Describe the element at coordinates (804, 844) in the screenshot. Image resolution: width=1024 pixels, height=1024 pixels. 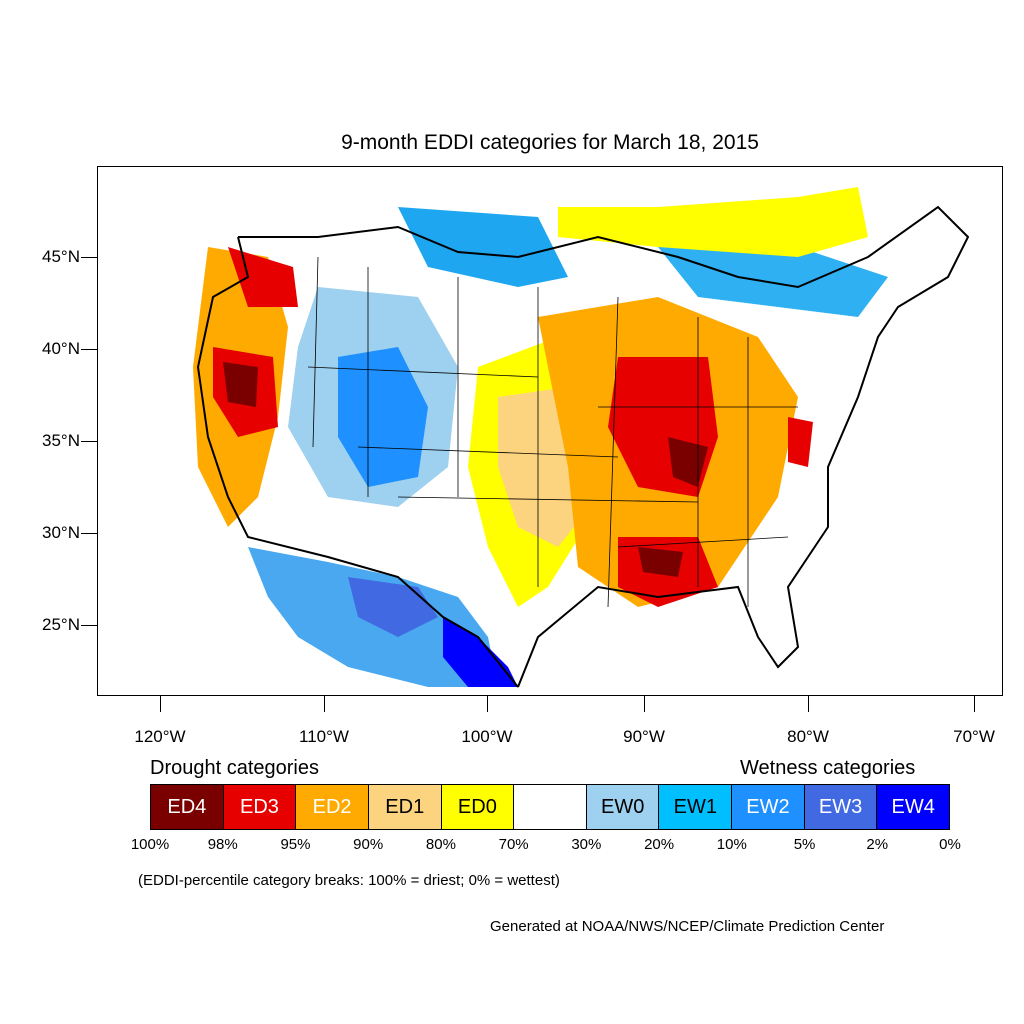
I see `break-label: 5%` at that location.